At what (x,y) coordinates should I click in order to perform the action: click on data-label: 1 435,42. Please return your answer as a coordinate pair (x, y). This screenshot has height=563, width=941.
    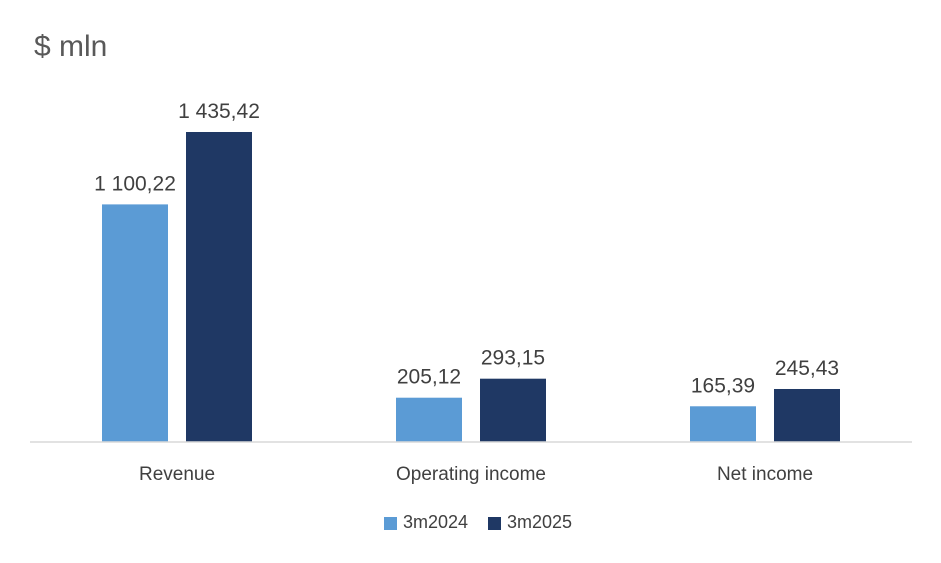
    Looking at the image, I should click on (219, 111).